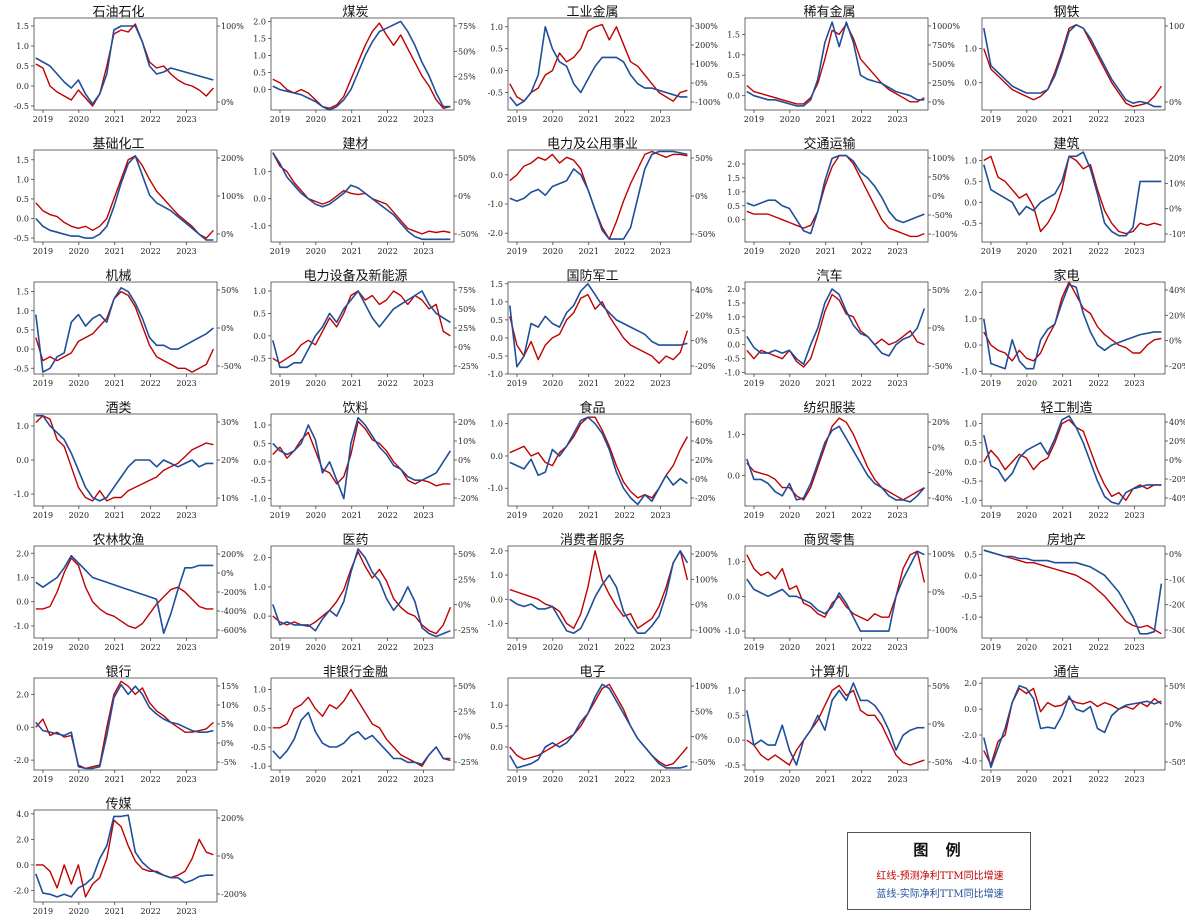 The image size is (1185, 924). I want to click on y2-tick-label: -400%, so click(234, 611).